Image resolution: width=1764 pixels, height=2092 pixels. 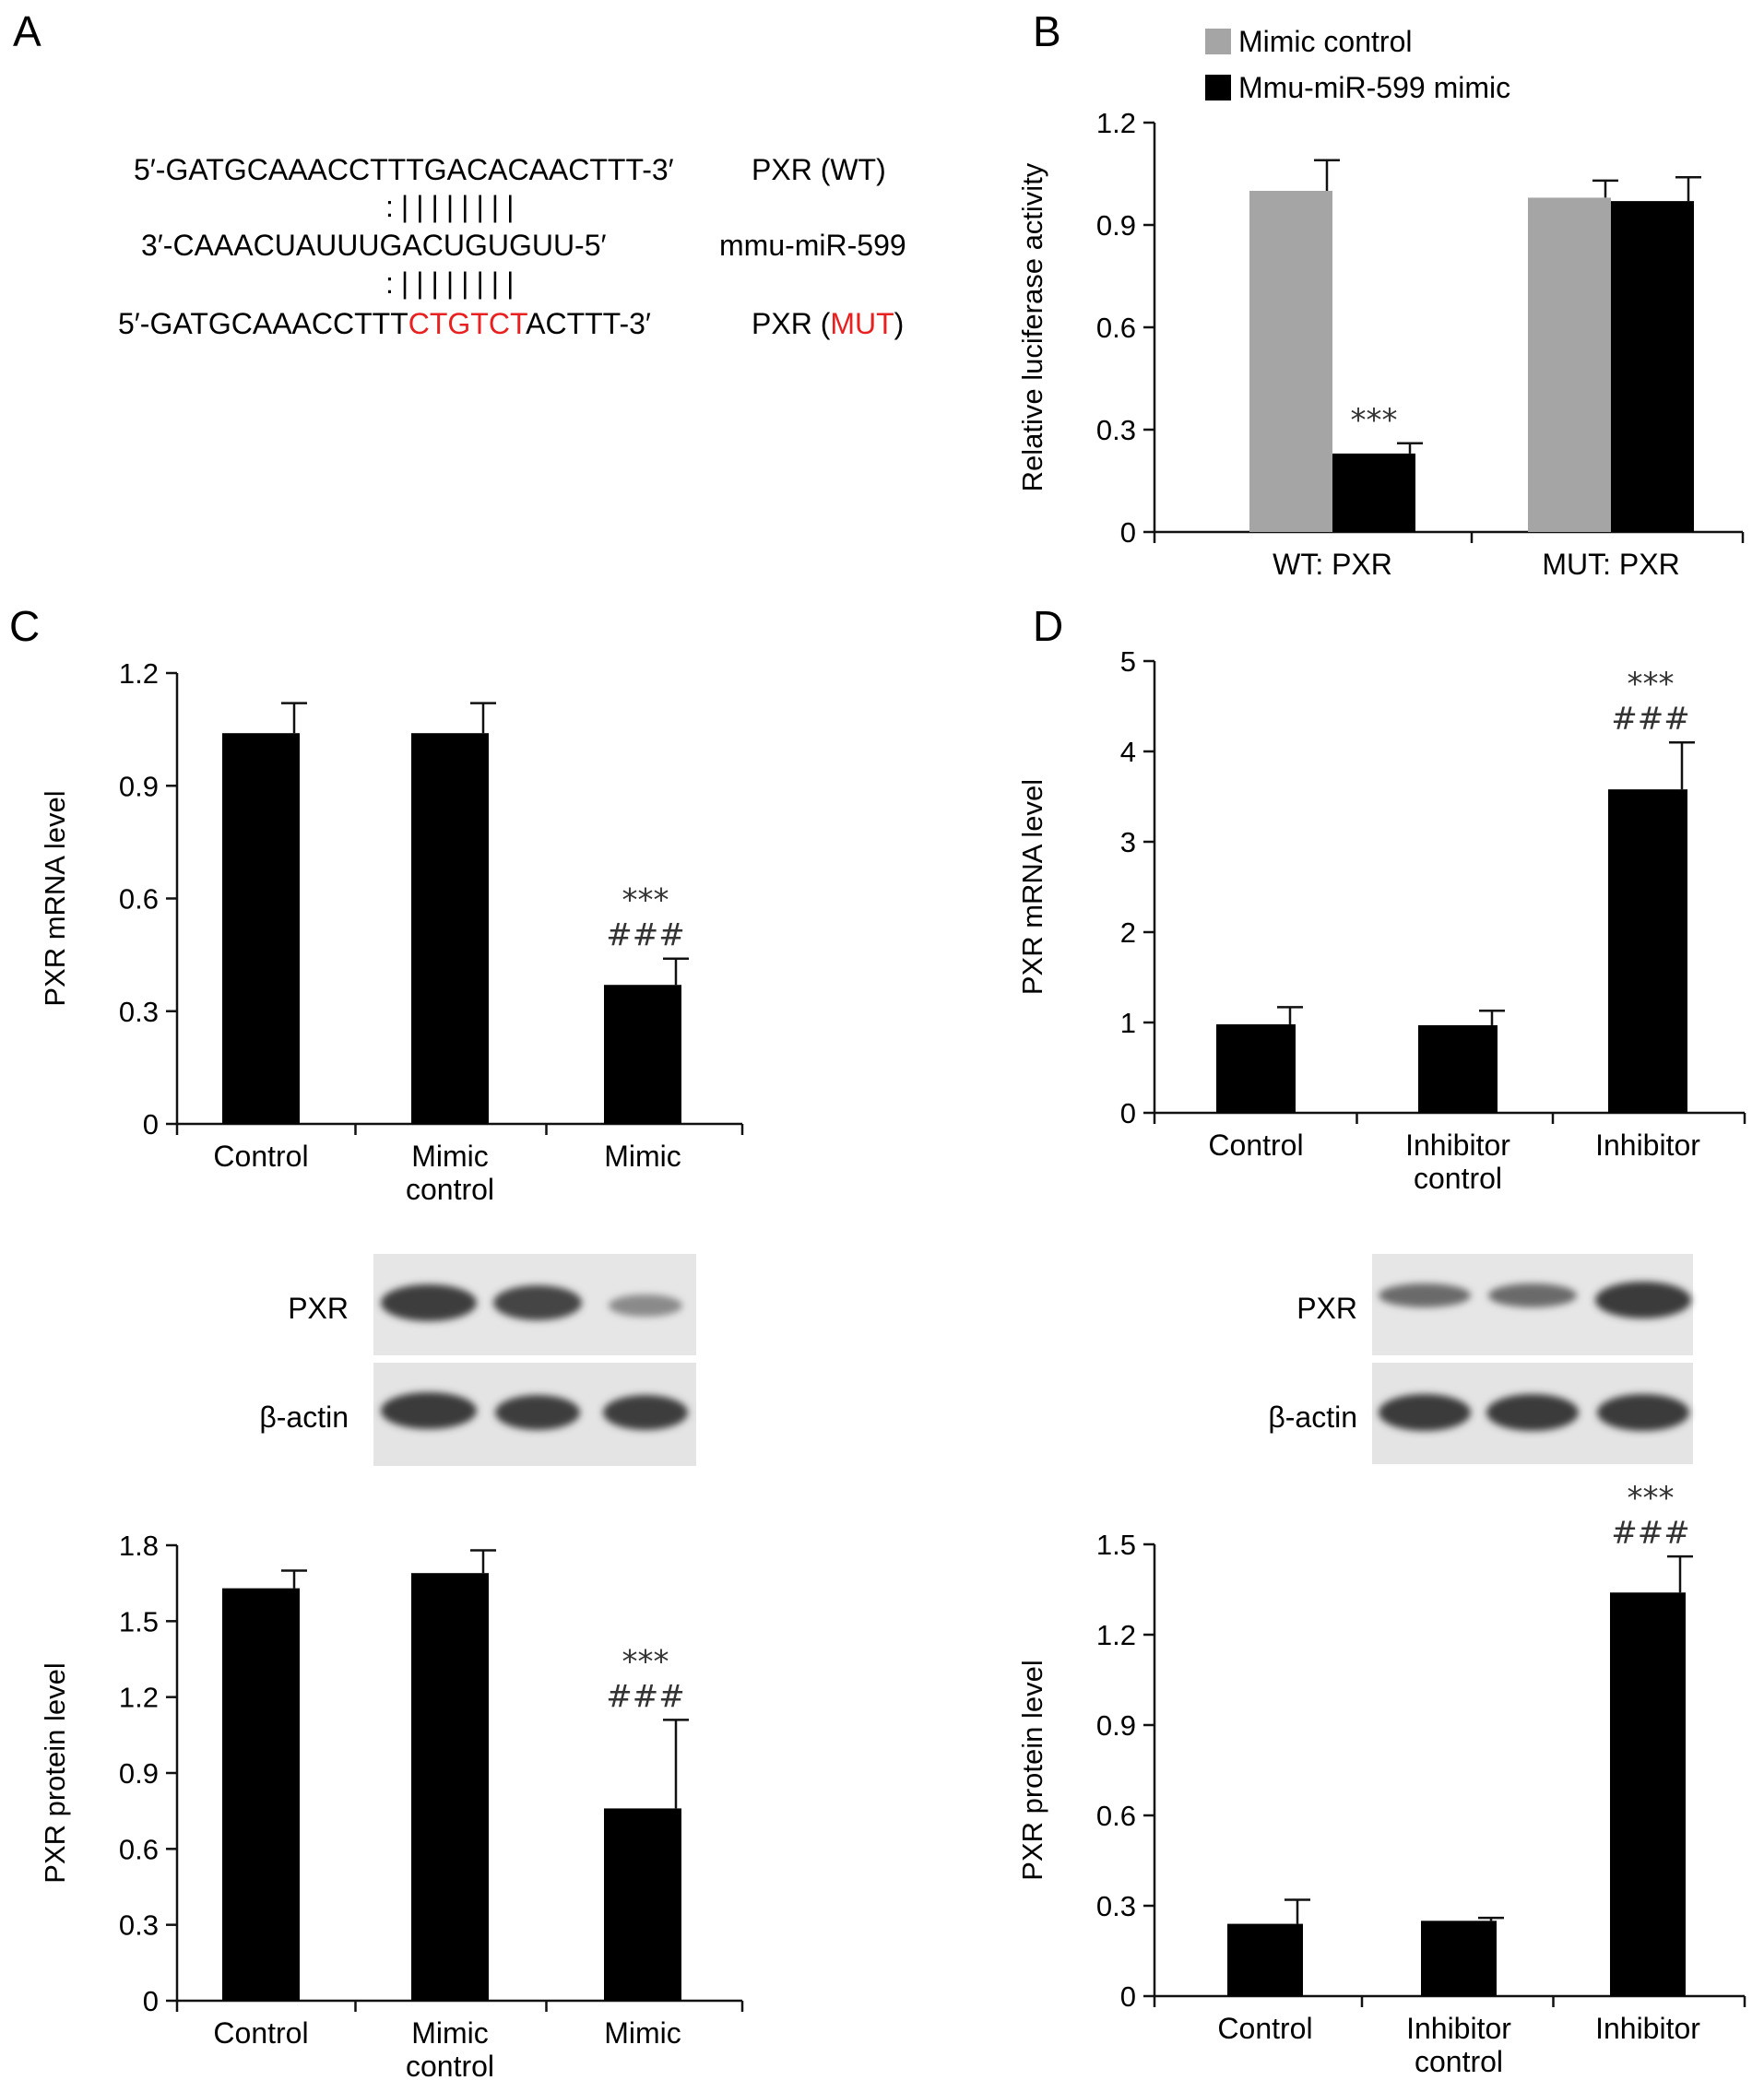 What do you see at coordinates (467, 323) in the screenshot?
I see `mut-seq-mutated: CTGTCT` at bounding box center [467, 323].